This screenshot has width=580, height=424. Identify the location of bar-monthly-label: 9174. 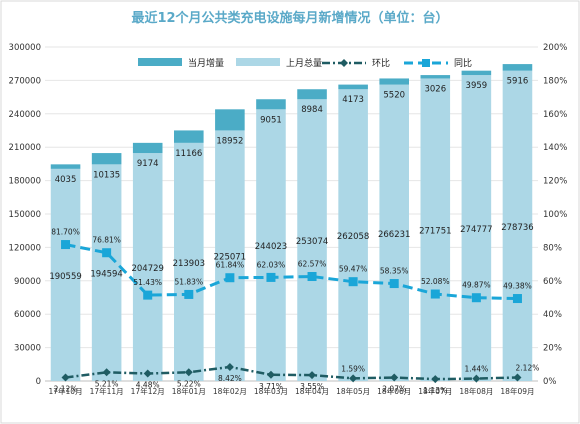
(148, 164).